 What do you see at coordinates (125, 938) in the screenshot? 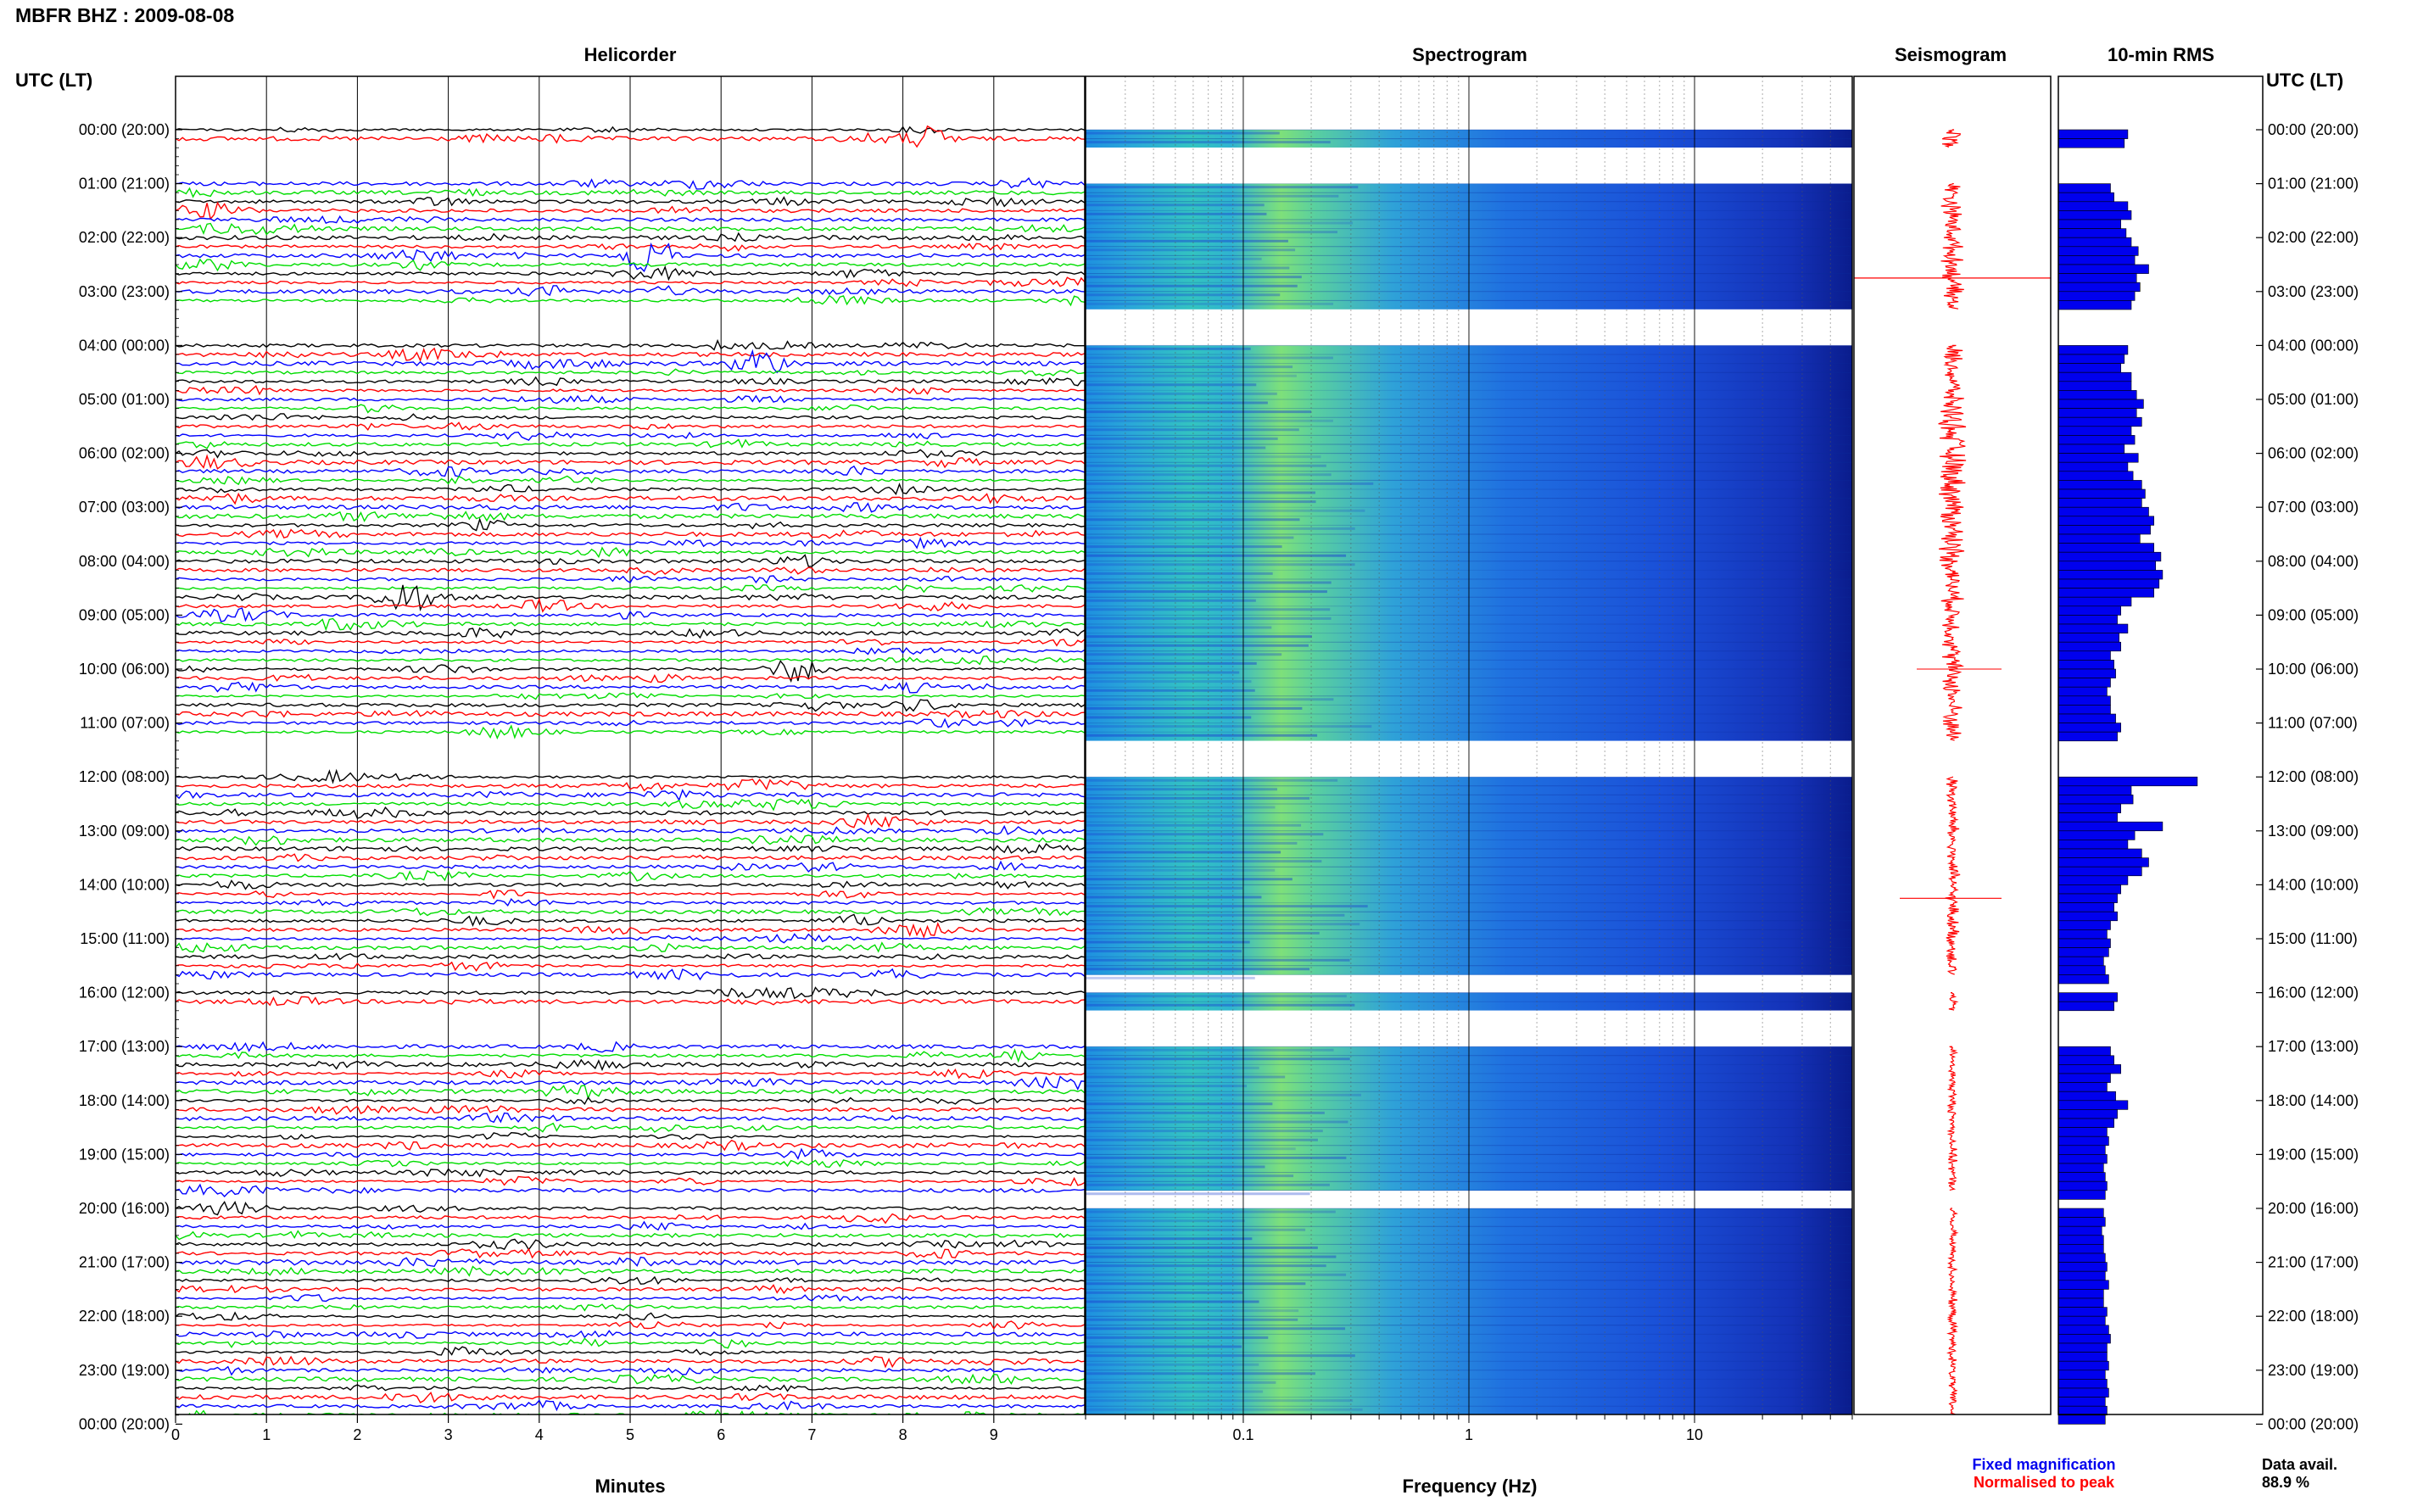
I see `time-tick-label-left: 15:00 (11:00)` at bounding box center [125, 938].